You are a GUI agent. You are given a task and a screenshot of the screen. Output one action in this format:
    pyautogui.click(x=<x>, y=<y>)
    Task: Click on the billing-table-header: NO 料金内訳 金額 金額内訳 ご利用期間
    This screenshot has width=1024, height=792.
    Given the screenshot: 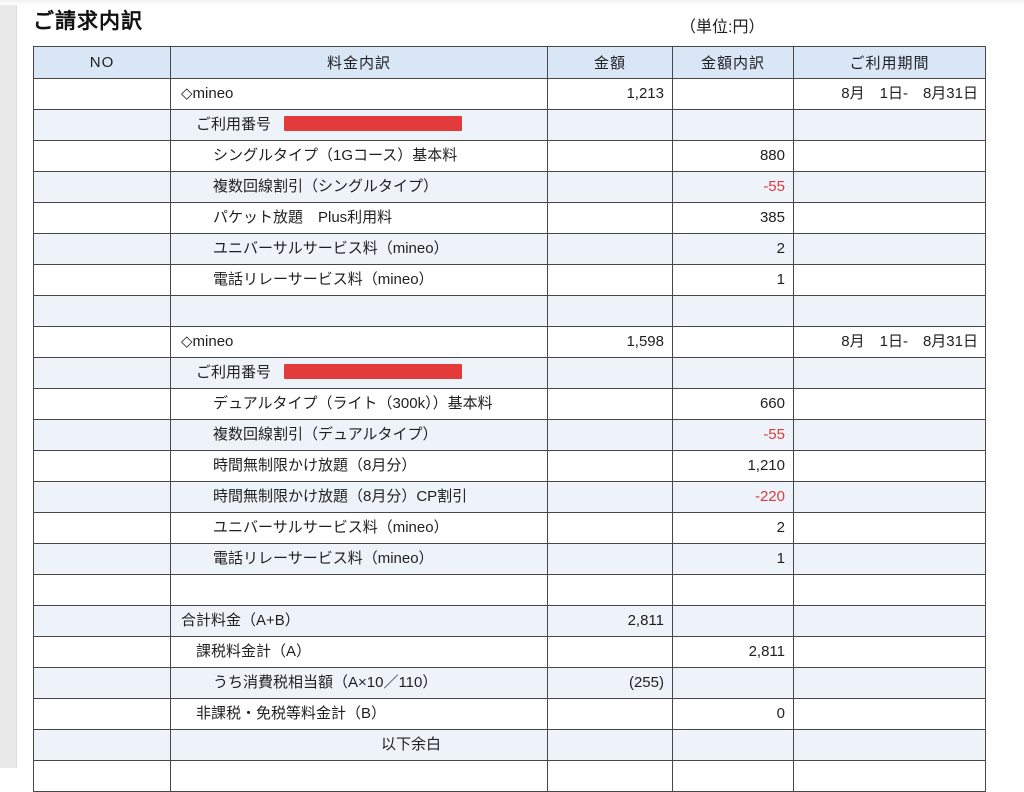 What is the action you would take?
    pyautogui.click(x=509, y=62)
    